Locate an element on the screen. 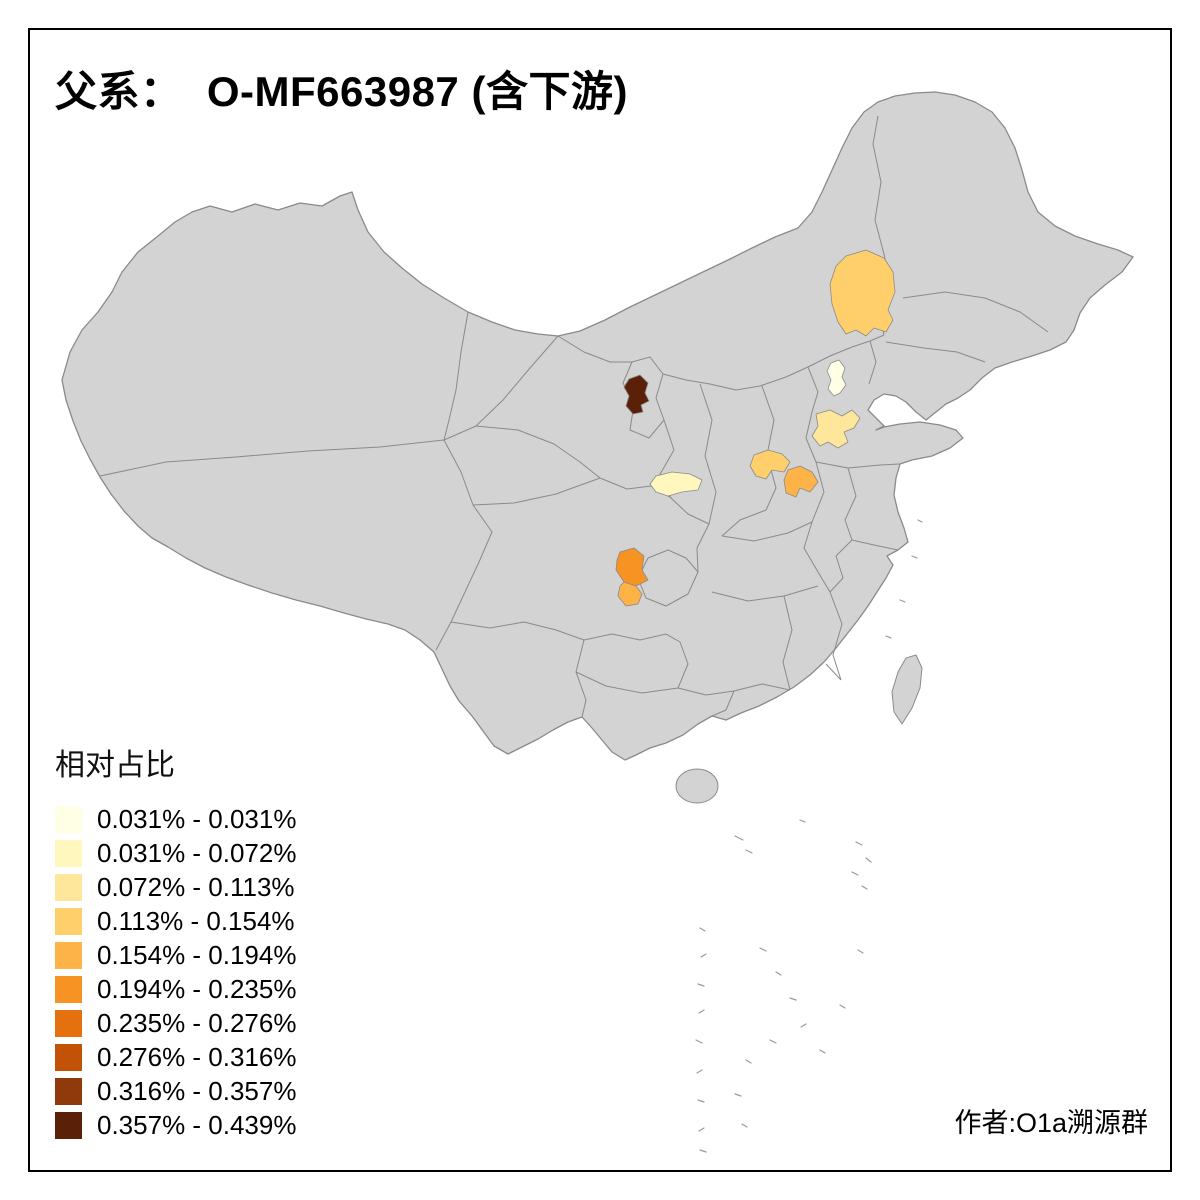 Image resolution: width=1200 pixels, height=1200 pixels. legend-item: 0.031% - 0.031% is located at coordinates (175, 819).